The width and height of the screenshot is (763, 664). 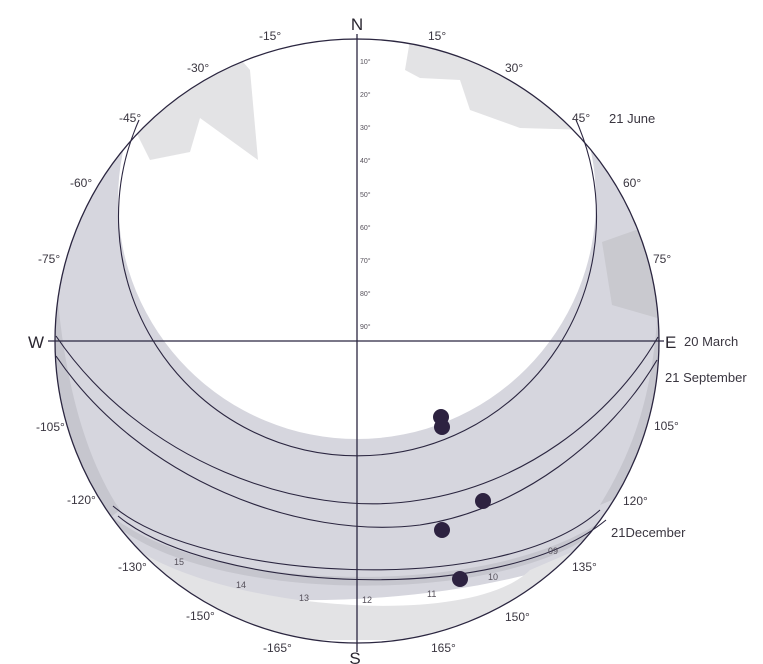 What do you see at coordinates (277, 648) in the screenshot?
I see `azimuth-label: -165°` at bounding box center [277, 648].